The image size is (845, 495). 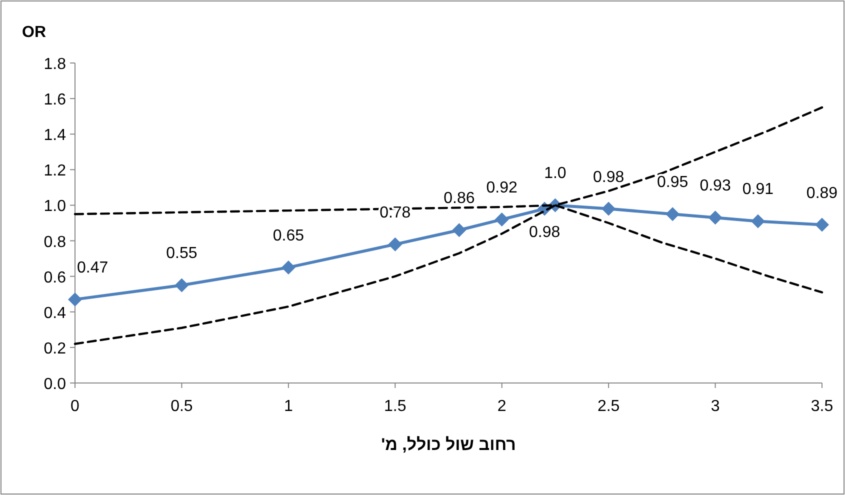 What do you see at coordinates (395, 406) in the screenshot?
I see `x-tick-label: 1.5` at bounding box center [395, 406].